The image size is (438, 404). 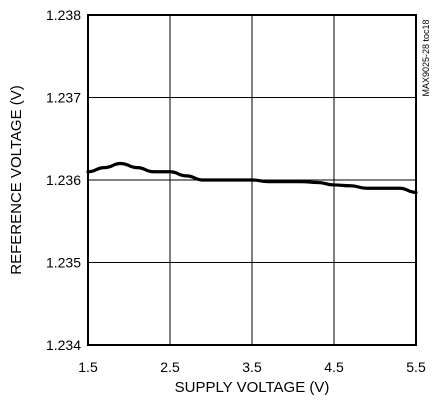 I want to click on data-series, so click(x=252, y=177).